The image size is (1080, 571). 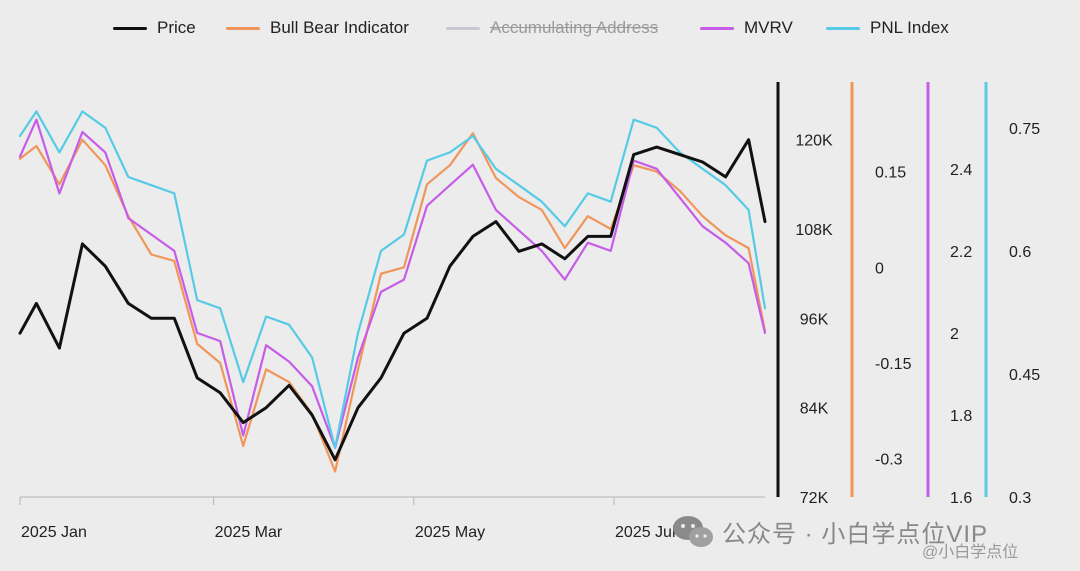 I want to click on y-tick-label: 1.8, so click(x=961, y=416).